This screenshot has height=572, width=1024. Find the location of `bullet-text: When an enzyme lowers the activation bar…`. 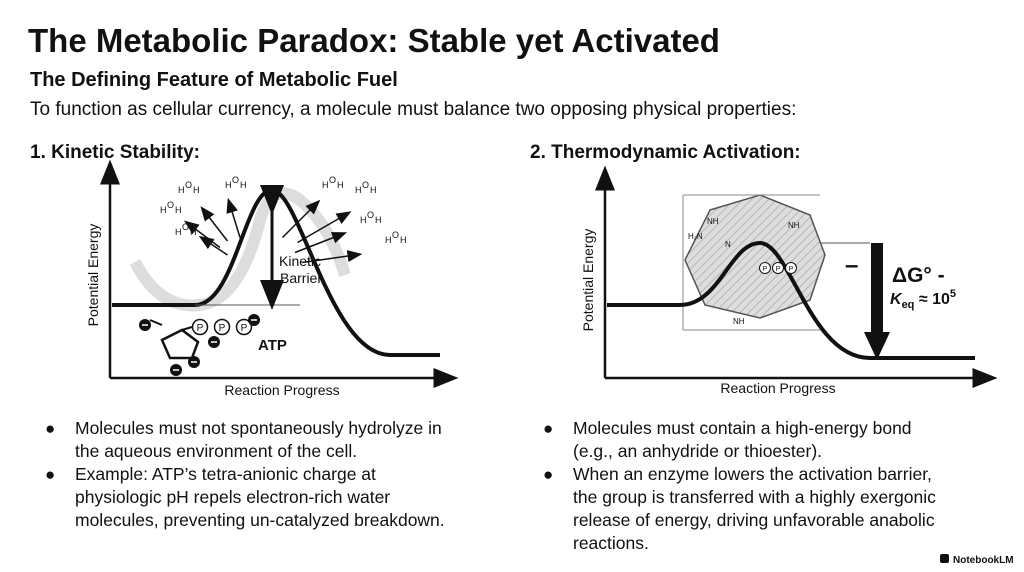

bullet-text: When an enzyme lowers the activation bar… is located at coordinates (752, 474).